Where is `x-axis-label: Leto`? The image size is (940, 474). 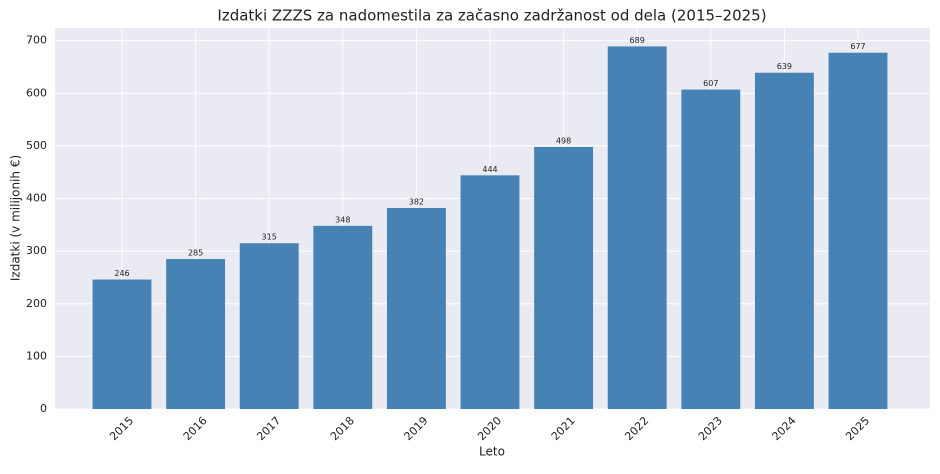
x-axis-label: Leto is located at coordinates (492, 452).